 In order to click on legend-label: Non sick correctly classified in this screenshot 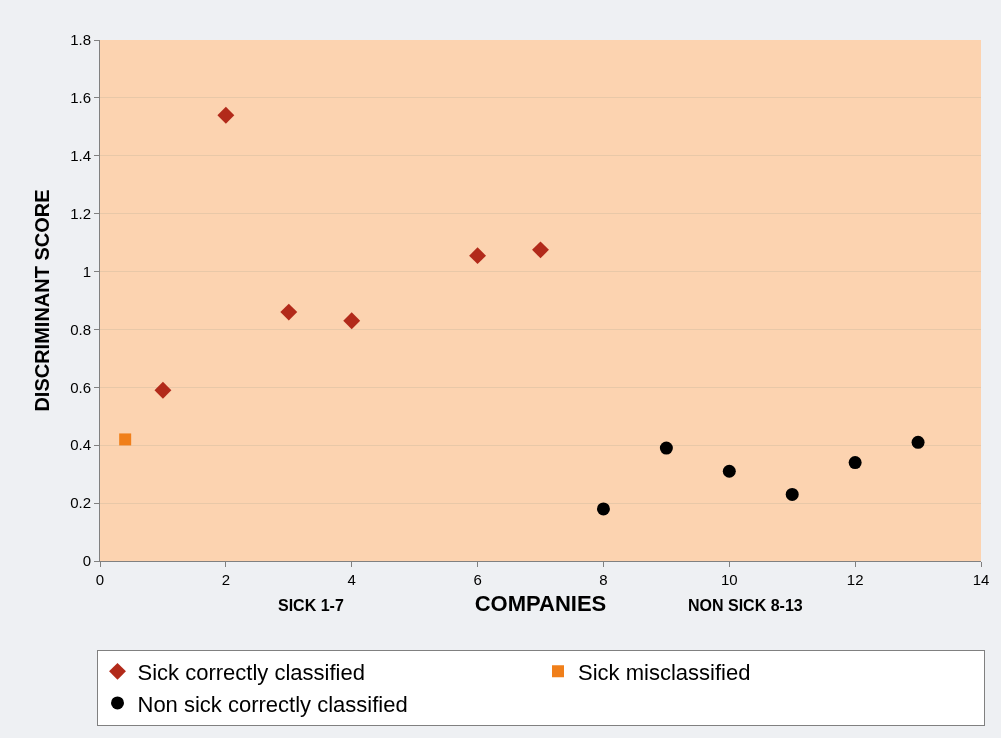, I will do `click(272, 704)`.